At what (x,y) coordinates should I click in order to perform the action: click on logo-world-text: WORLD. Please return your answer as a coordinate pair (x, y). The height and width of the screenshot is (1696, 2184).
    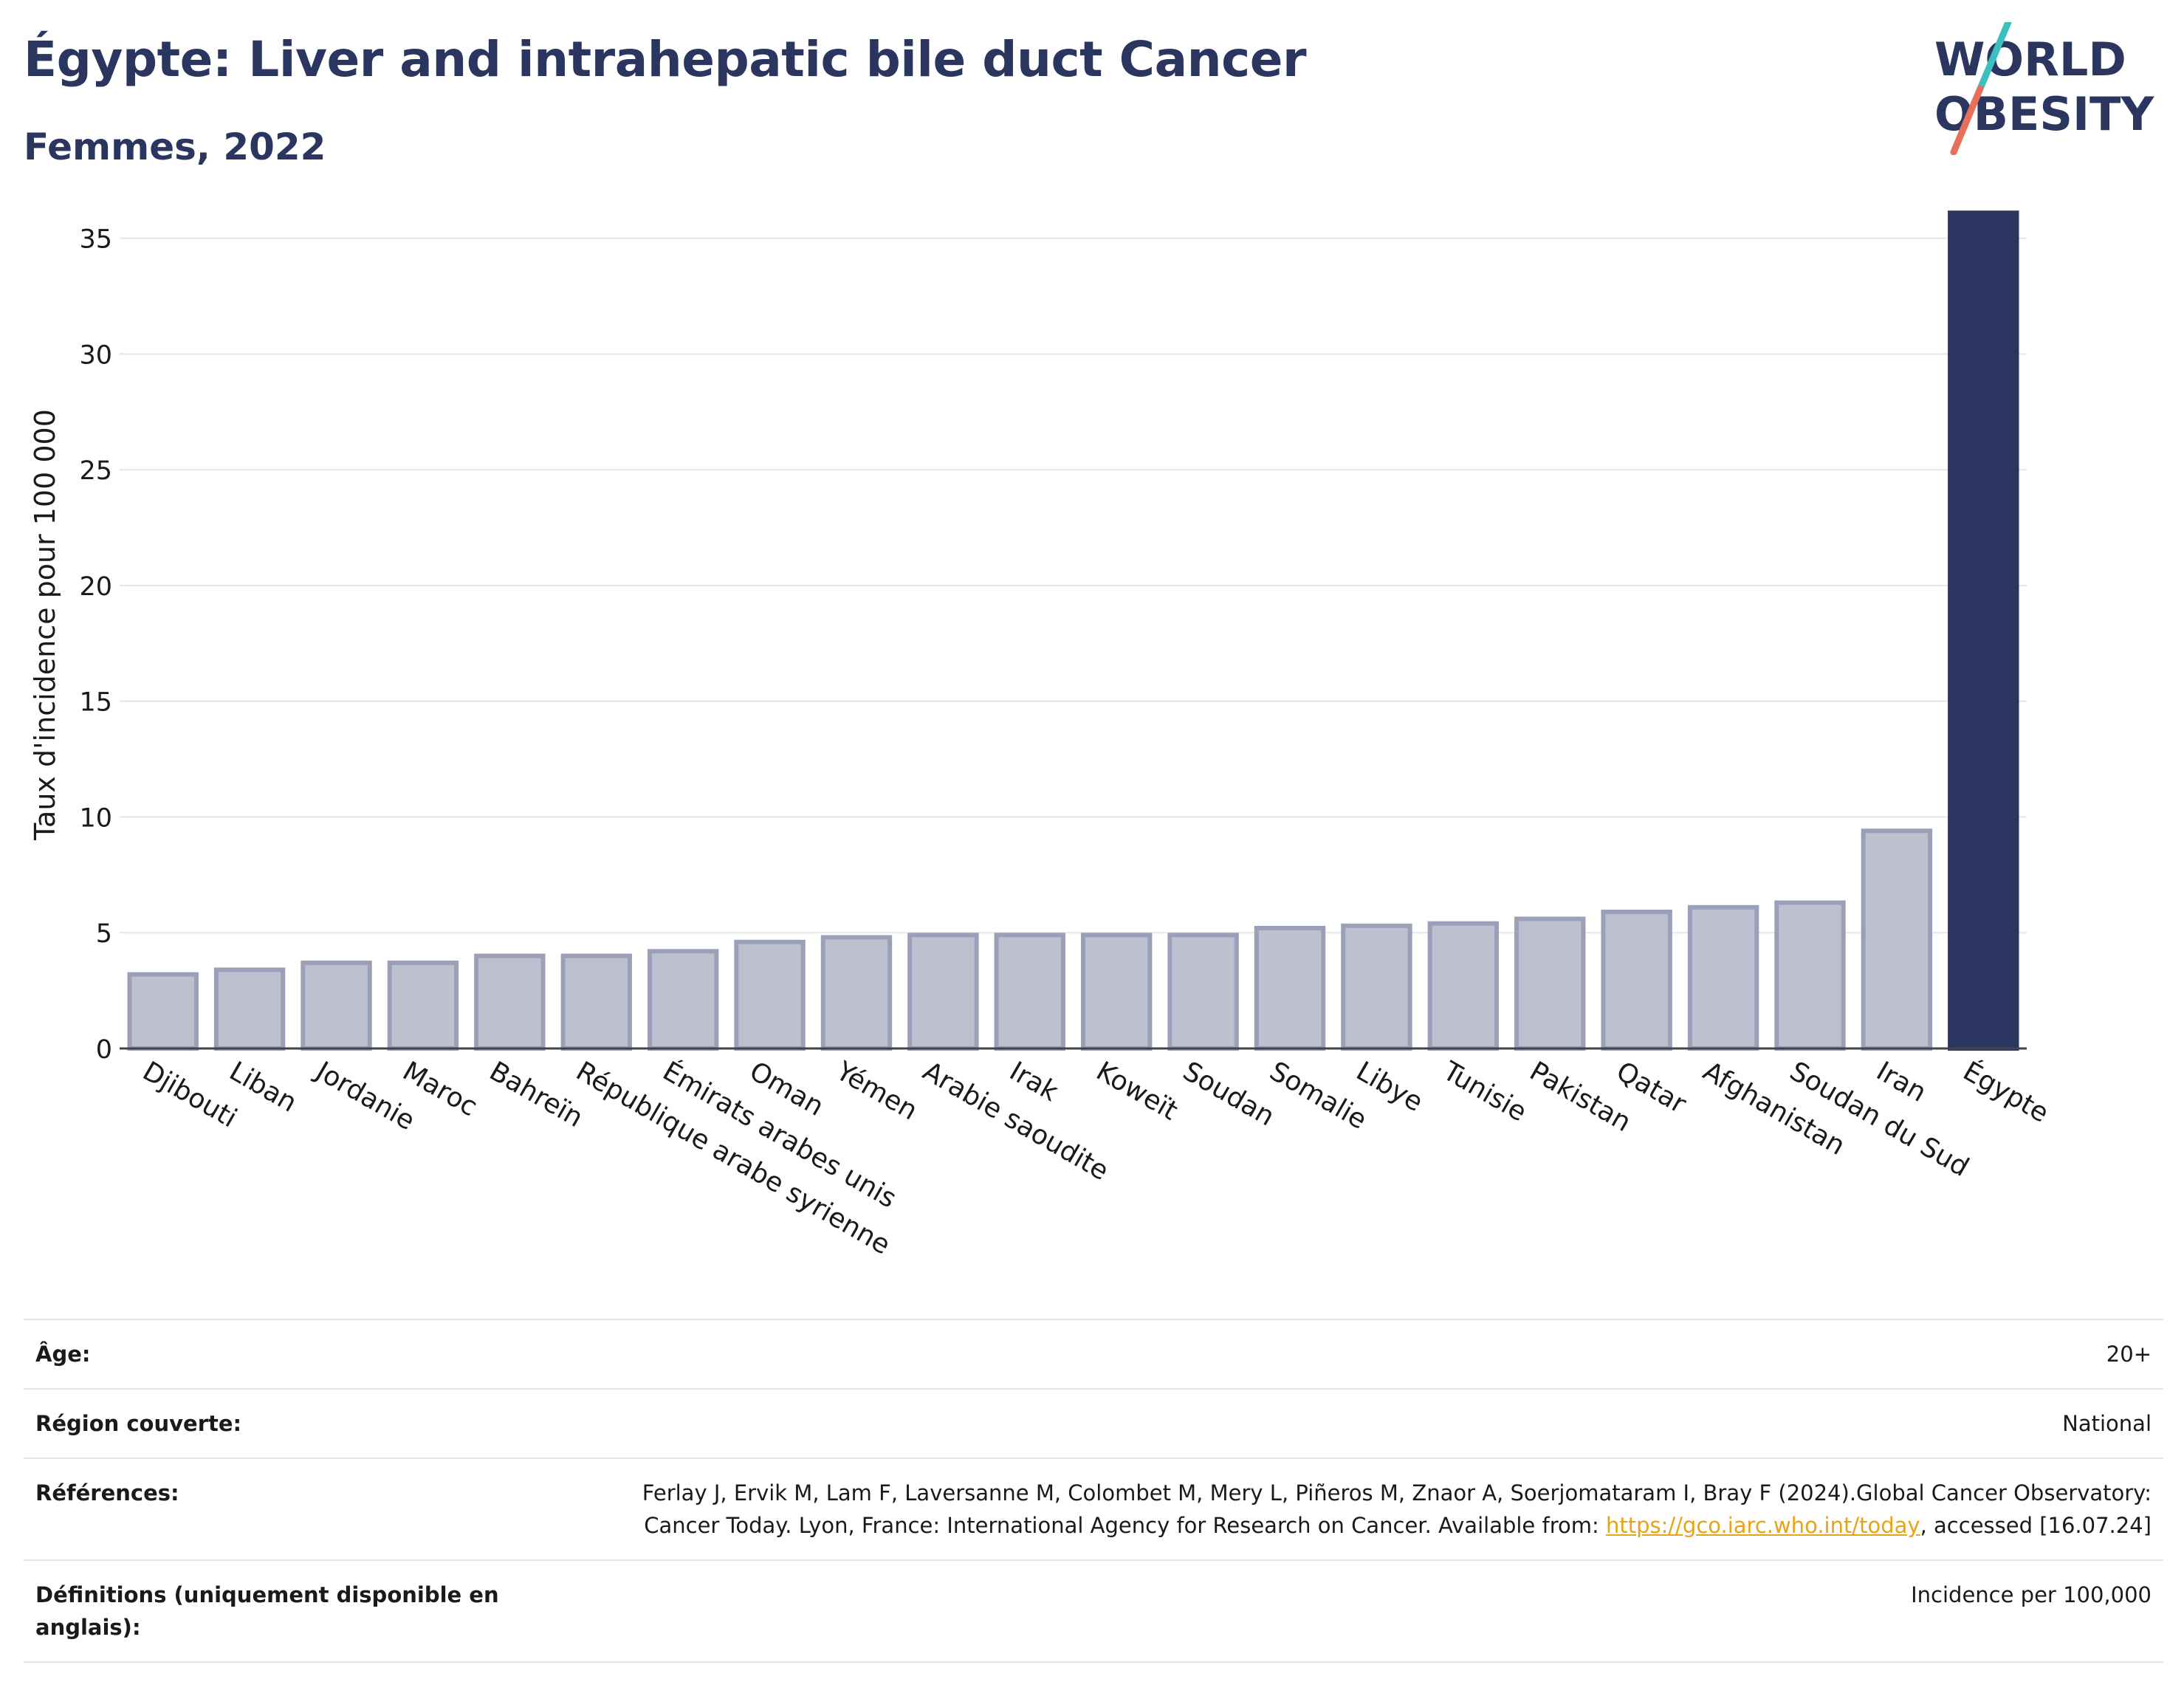
    Looking at the image, I should click on (2030, 59).